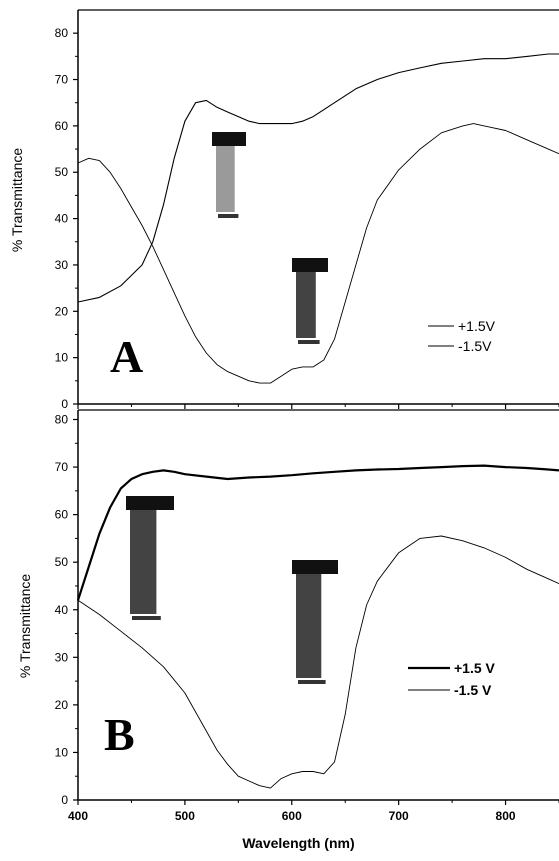 Image resolution: width=559 pixels, height=861 pixels. What do you see at coordinates (126, 356) in the screenshot?
I see `panel-letter: A` at bounding box center [126, 356].